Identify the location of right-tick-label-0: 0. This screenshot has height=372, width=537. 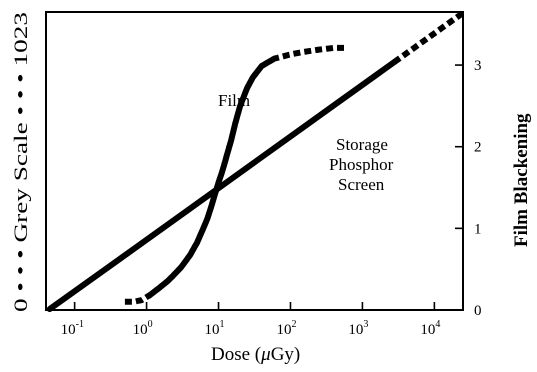
(478, 311).